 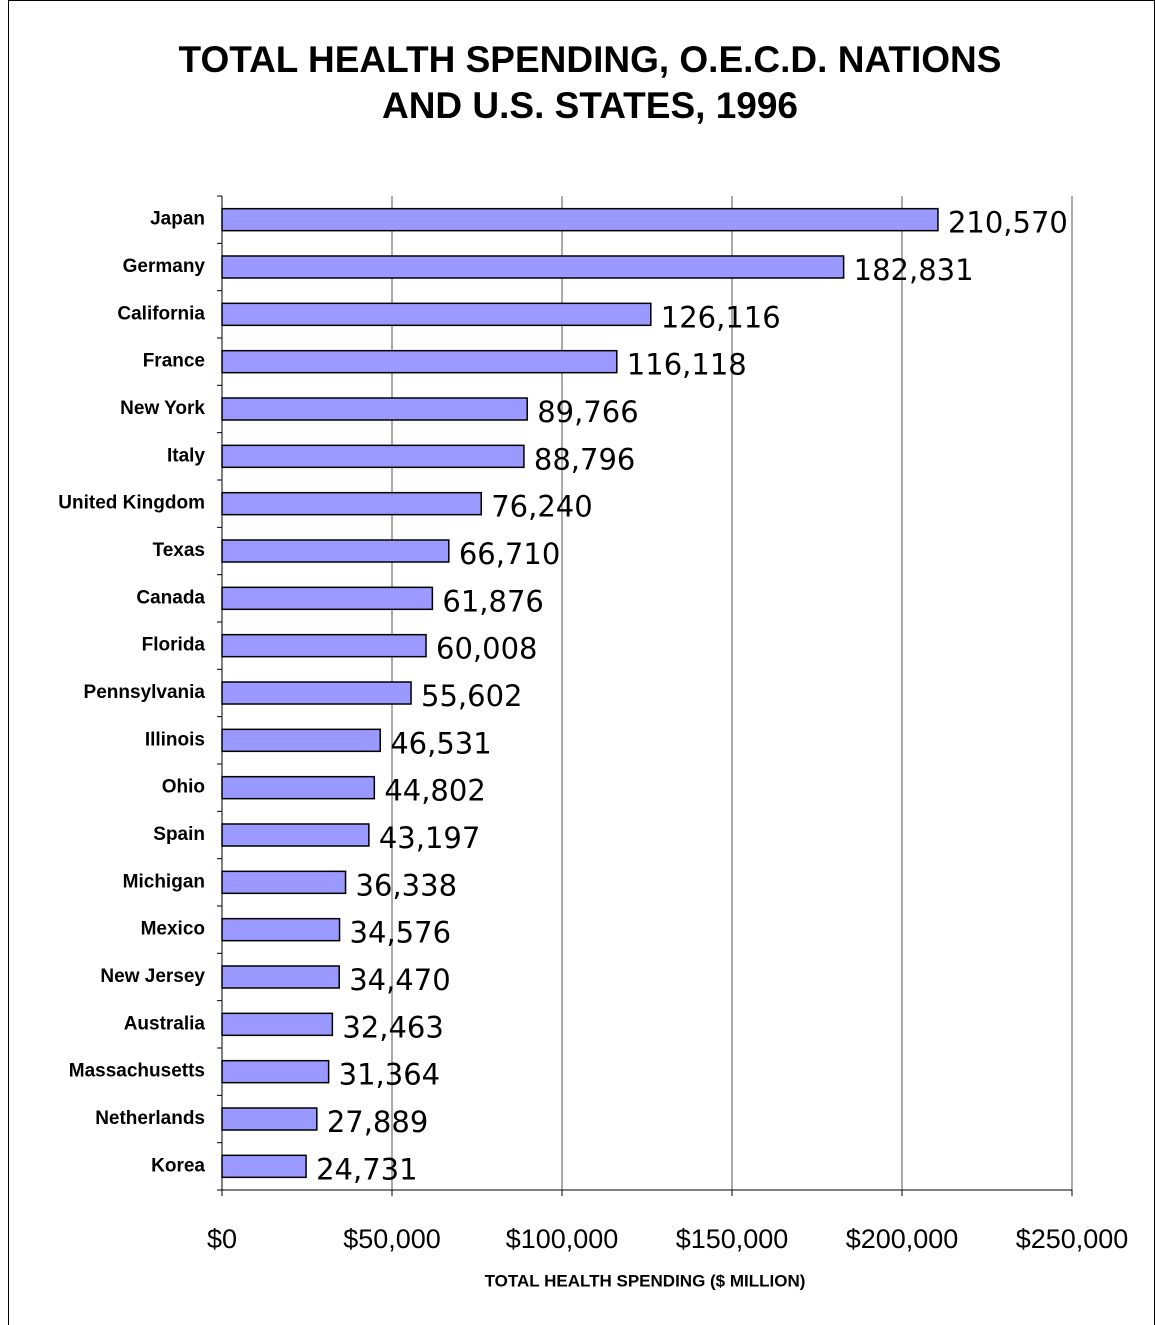 What do you see at coordinates (179, 834) in the screenshot?
I see `y-tick-label: Spain` at bounding box center [179, 834].